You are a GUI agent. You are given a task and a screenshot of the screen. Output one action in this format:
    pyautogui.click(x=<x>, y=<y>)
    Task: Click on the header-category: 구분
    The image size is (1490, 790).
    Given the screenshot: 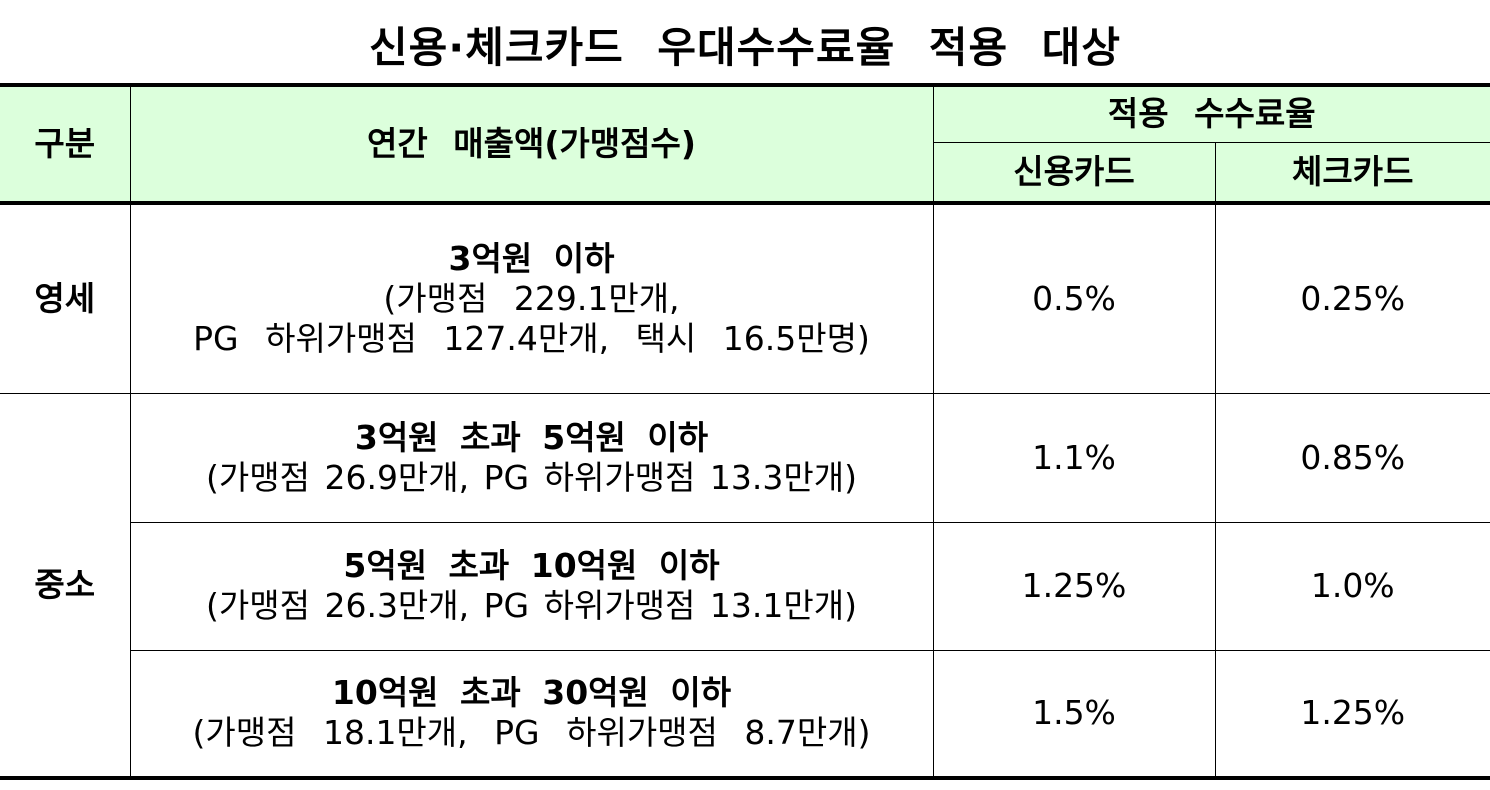 What is the action you would take?
    pyautogui.click(x=65, y=144)
    